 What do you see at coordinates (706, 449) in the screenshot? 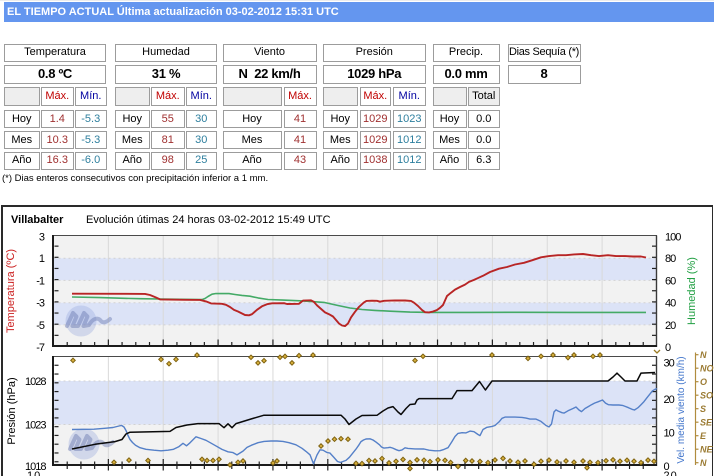
I see `svg-text: NE` at bounding box center [706, 449].